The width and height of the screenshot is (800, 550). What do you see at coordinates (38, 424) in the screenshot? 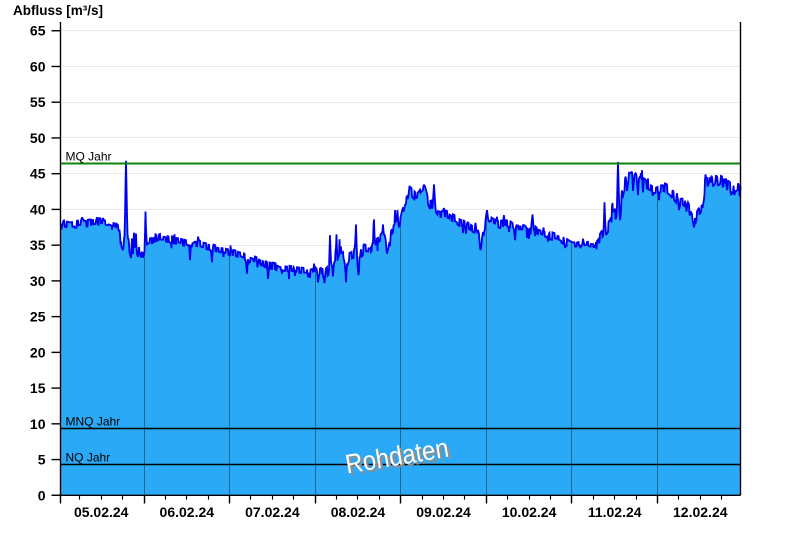
I see `y-tick-label: 10` at bounding box center [38, 424].